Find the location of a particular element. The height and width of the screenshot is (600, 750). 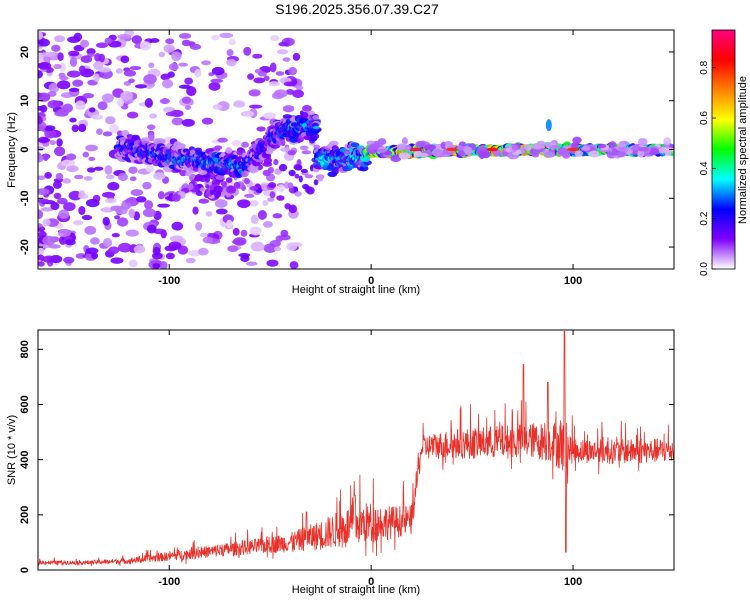

snr-x-tick-label: 0 is located at coordinates (371, 582).